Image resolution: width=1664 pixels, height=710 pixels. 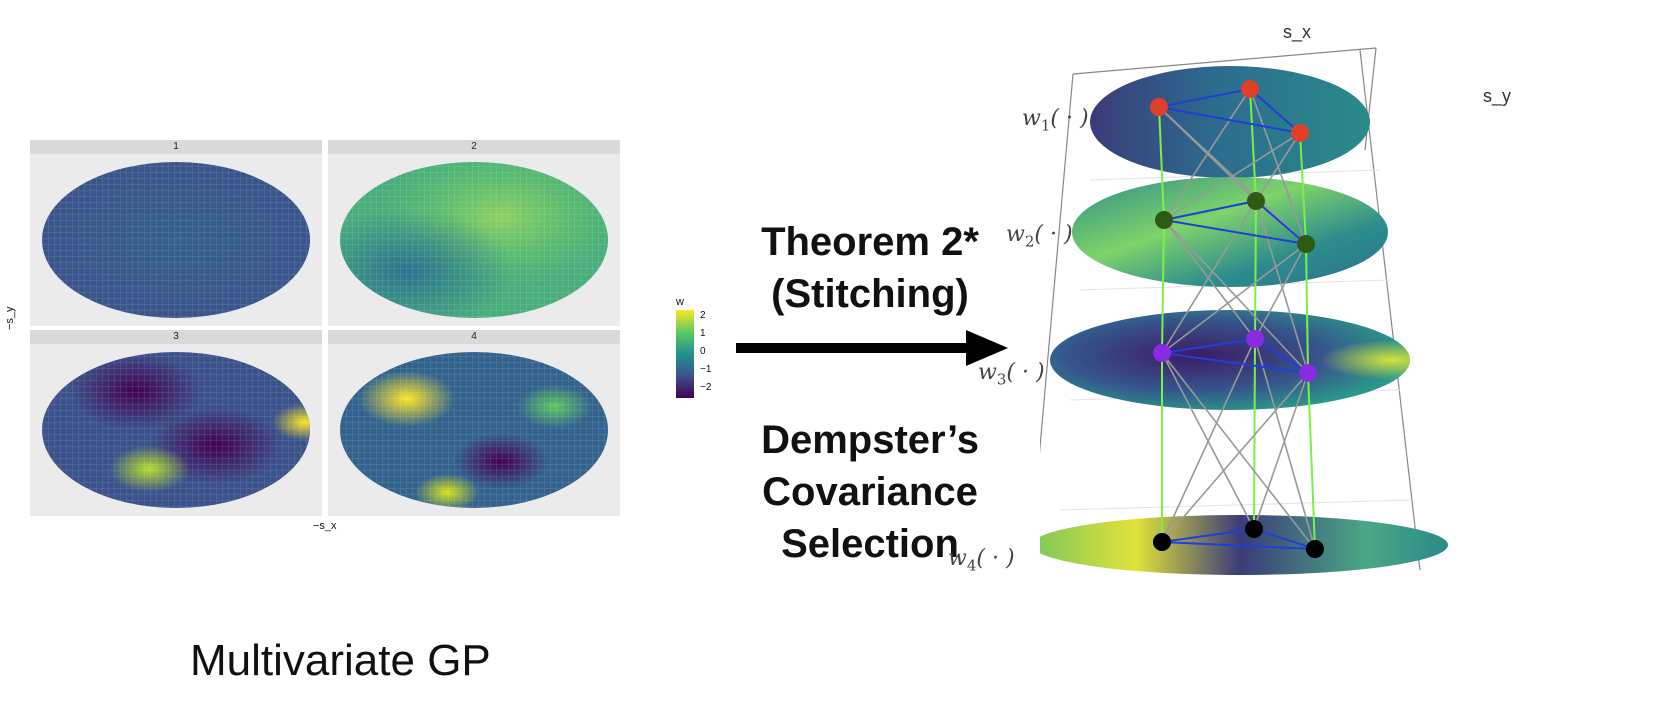 I want to click on legend-tick: 2, so click(x=703, y=315).